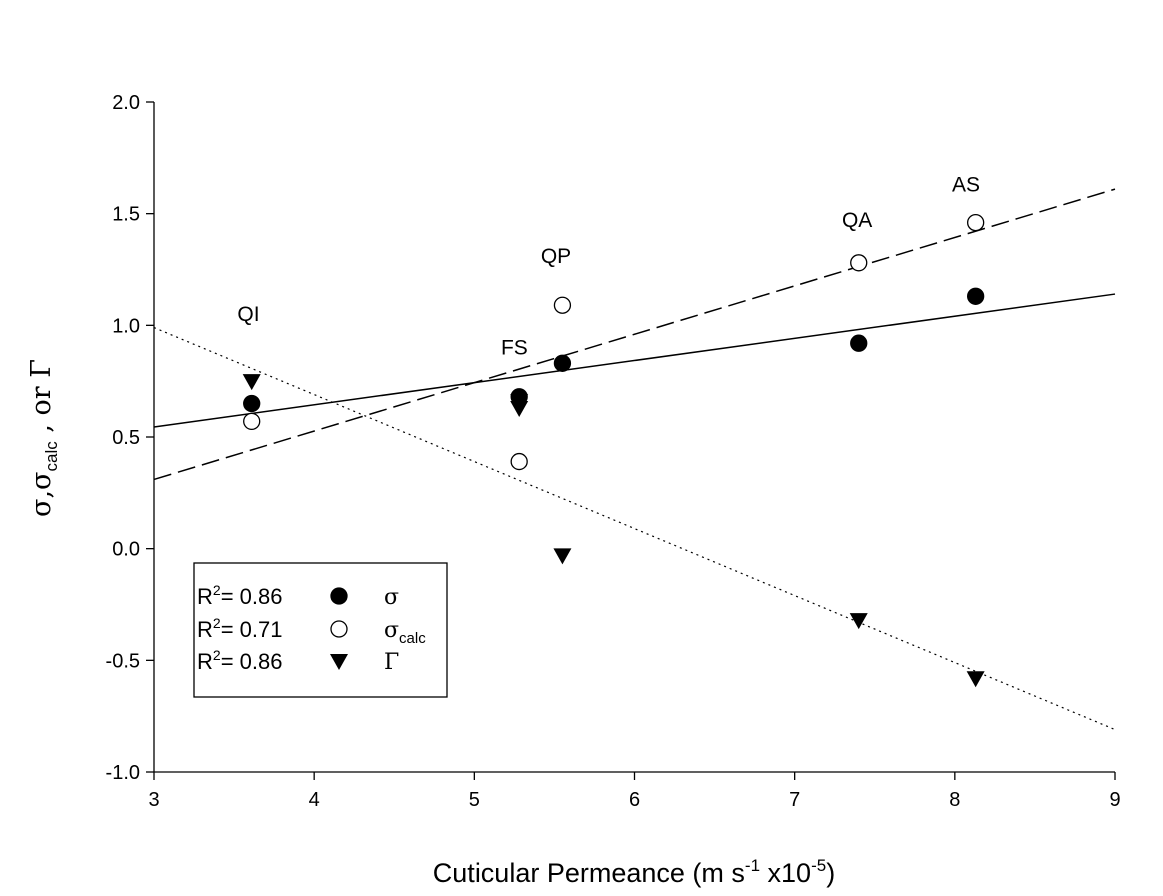 The height and width of the screenshot is (896, 1163). Describe the element at coordinates (954, 800) in the screenshot. I see `x-tick-label: 8` at that location.